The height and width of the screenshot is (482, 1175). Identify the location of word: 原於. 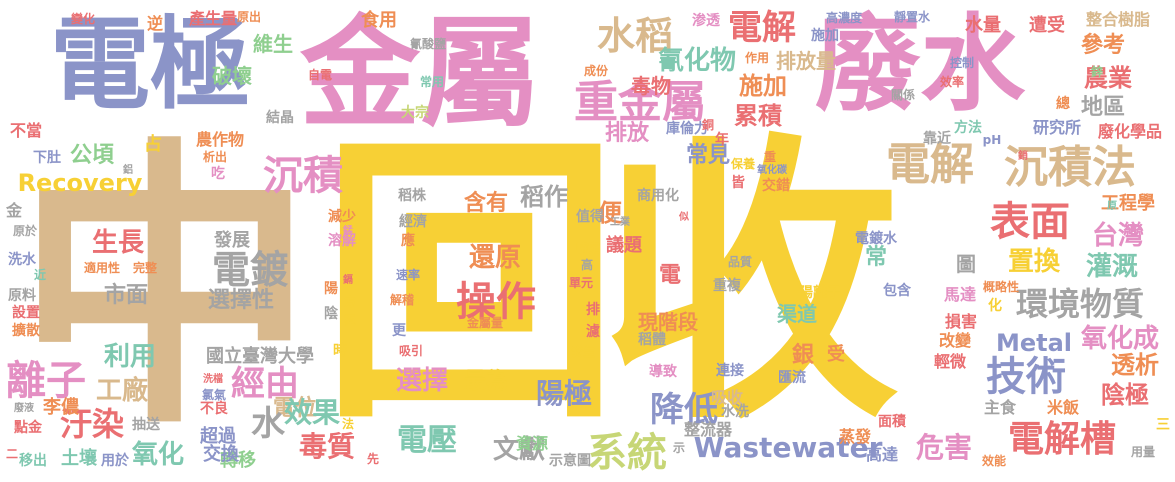
(25, 231).